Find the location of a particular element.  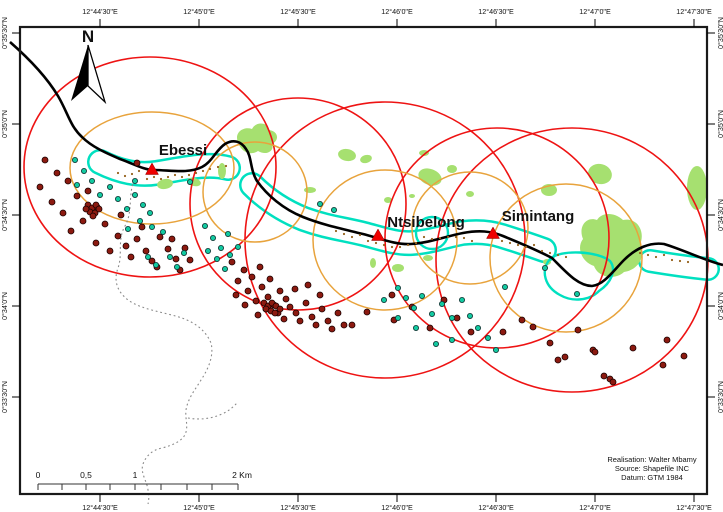

graticule-label-bottom: 12°45'0"E is located at coordinates (199, 507).